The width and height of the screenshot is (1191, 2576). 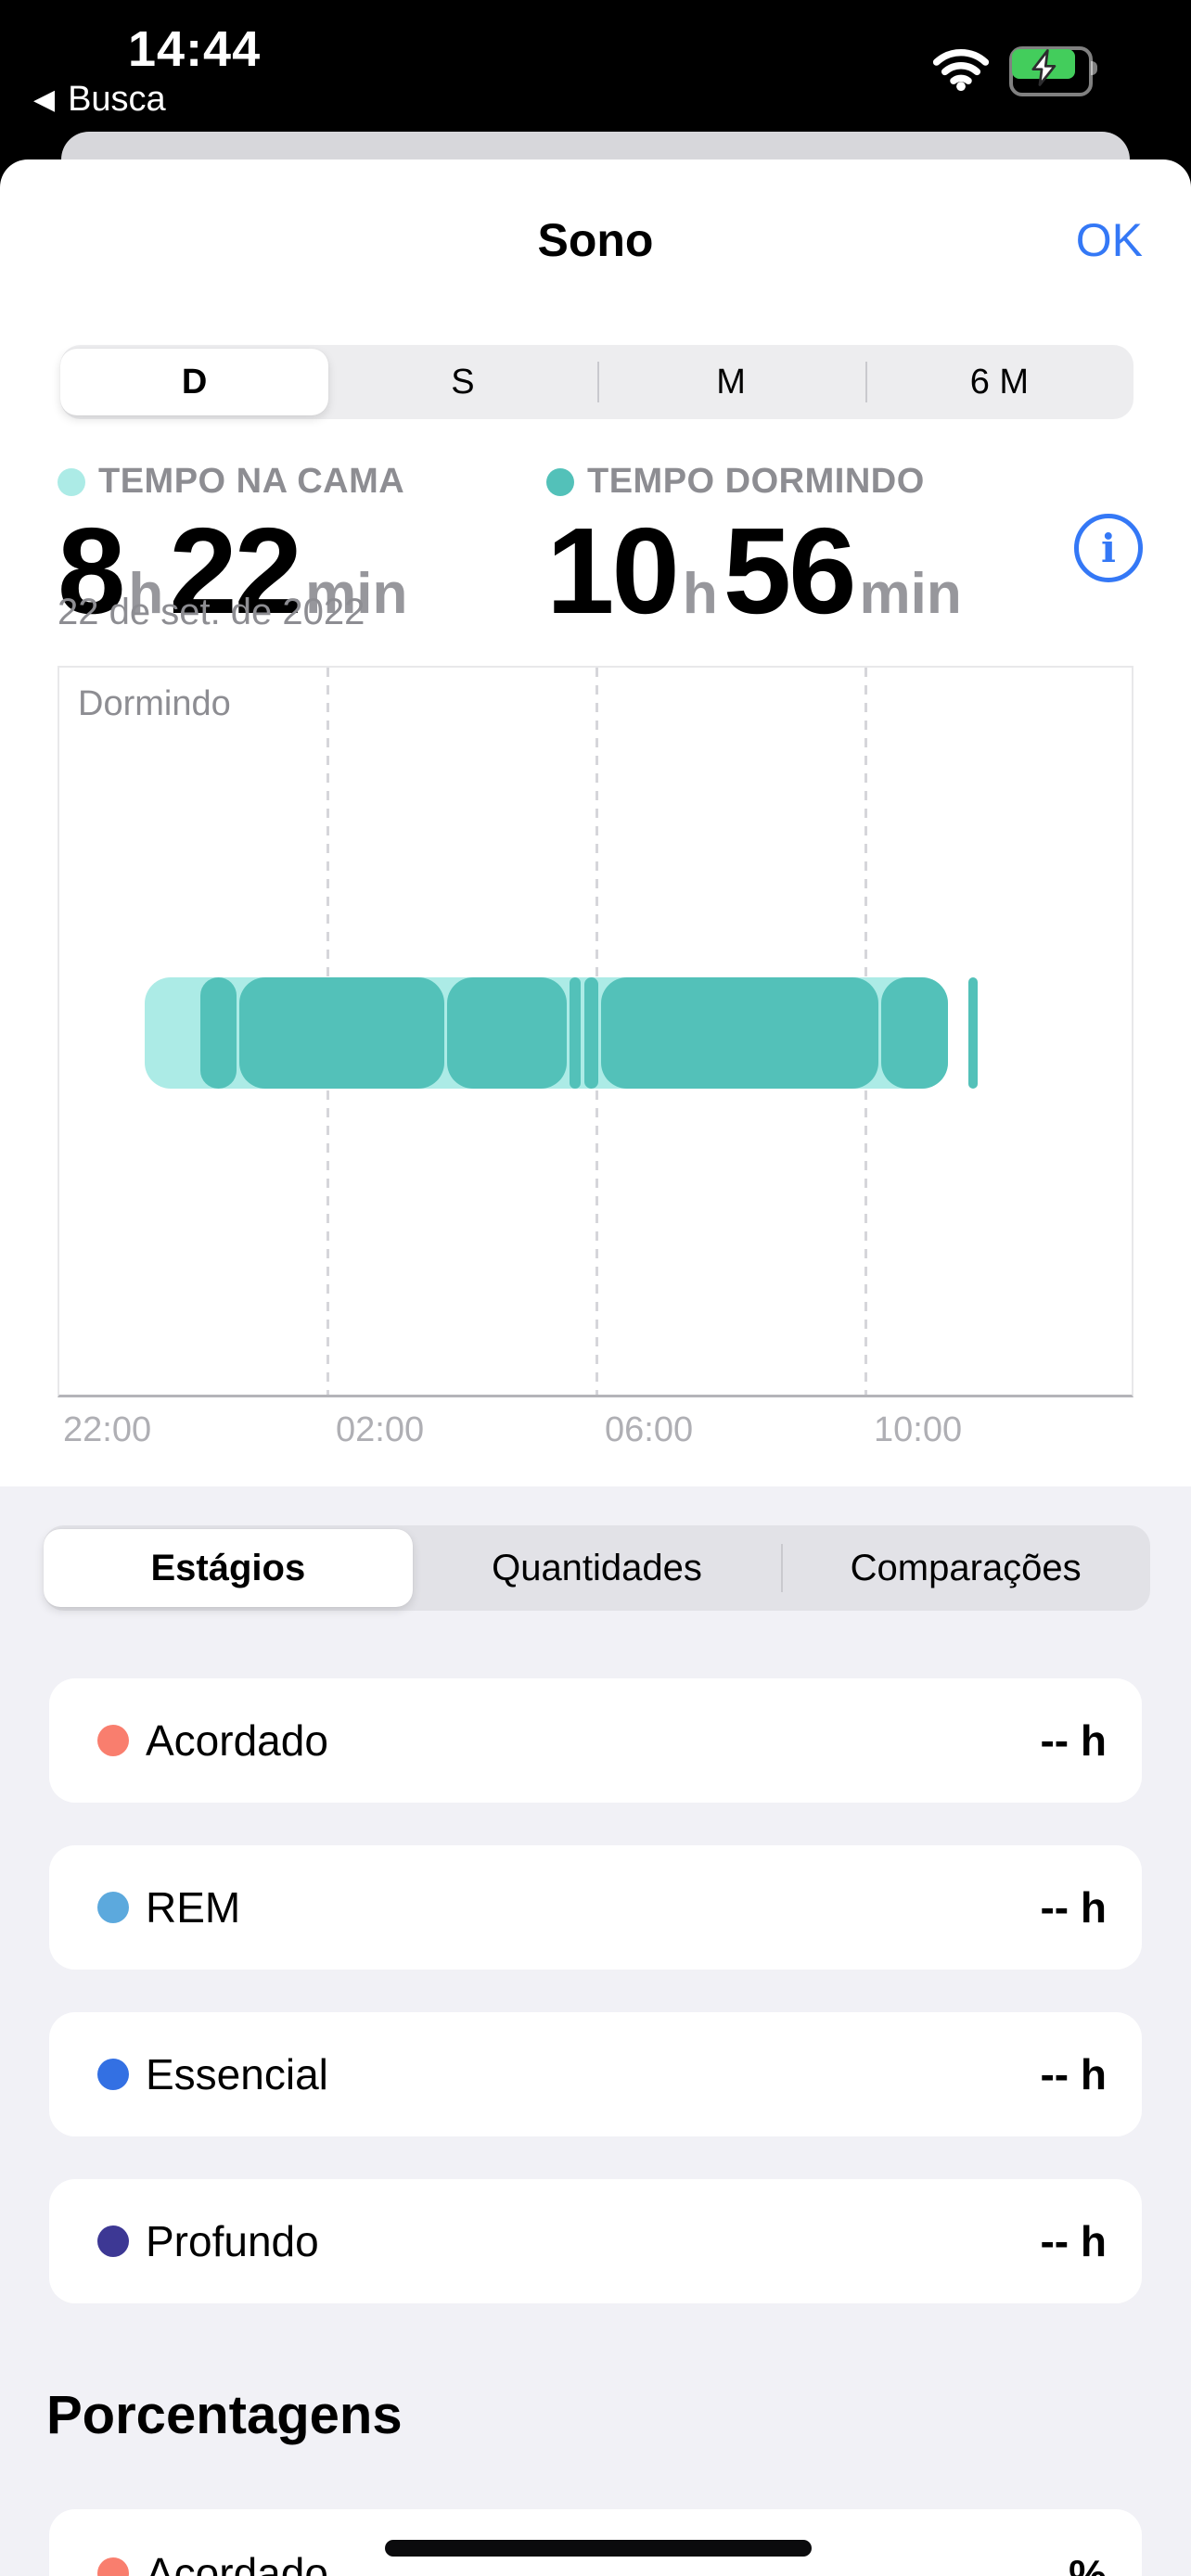 What do you see at coordinates (790, 571) in the screenshot?
I see `asleep-minutes: 56` at bounding box center [790, 571].